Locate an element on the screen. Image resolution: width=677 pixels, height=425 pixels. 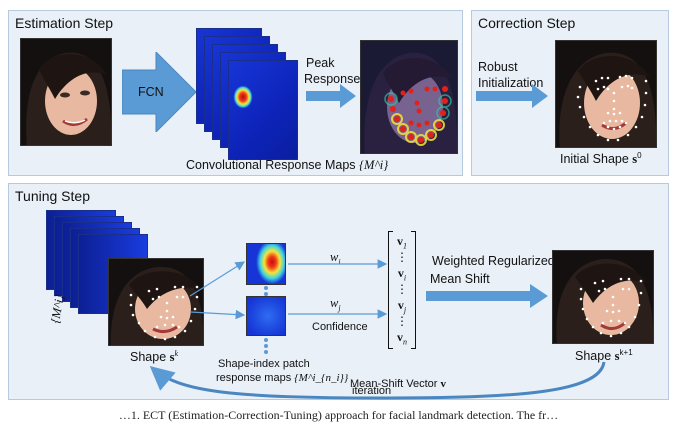
response-maps-stack is located at coordinates (251, 94).